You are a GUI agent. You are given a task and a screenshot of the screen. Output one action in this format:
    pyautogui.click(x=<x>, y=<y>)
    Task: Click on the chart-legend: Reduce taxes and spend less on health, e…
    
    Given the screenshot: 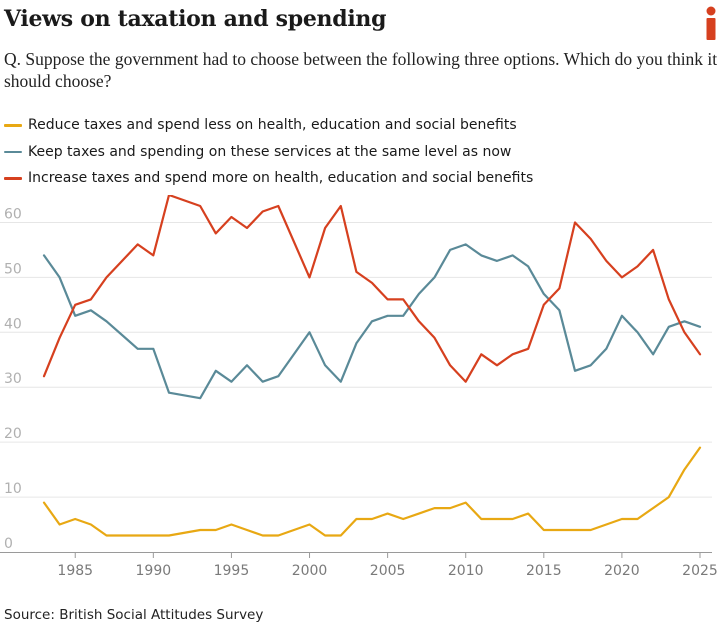 What is the action you would take?
    pyautogui.click(x=268, y=152)
    